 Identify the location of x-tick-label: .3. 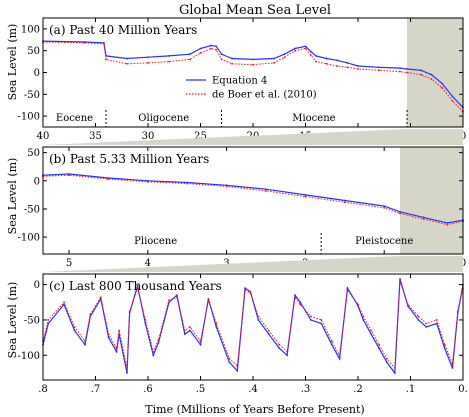
(306, 389).